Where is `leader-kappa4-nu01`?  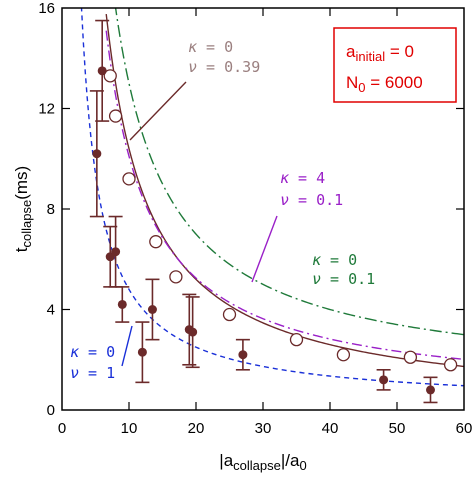
leader-kappa4-nu01 is located at coordinates (264, 249).